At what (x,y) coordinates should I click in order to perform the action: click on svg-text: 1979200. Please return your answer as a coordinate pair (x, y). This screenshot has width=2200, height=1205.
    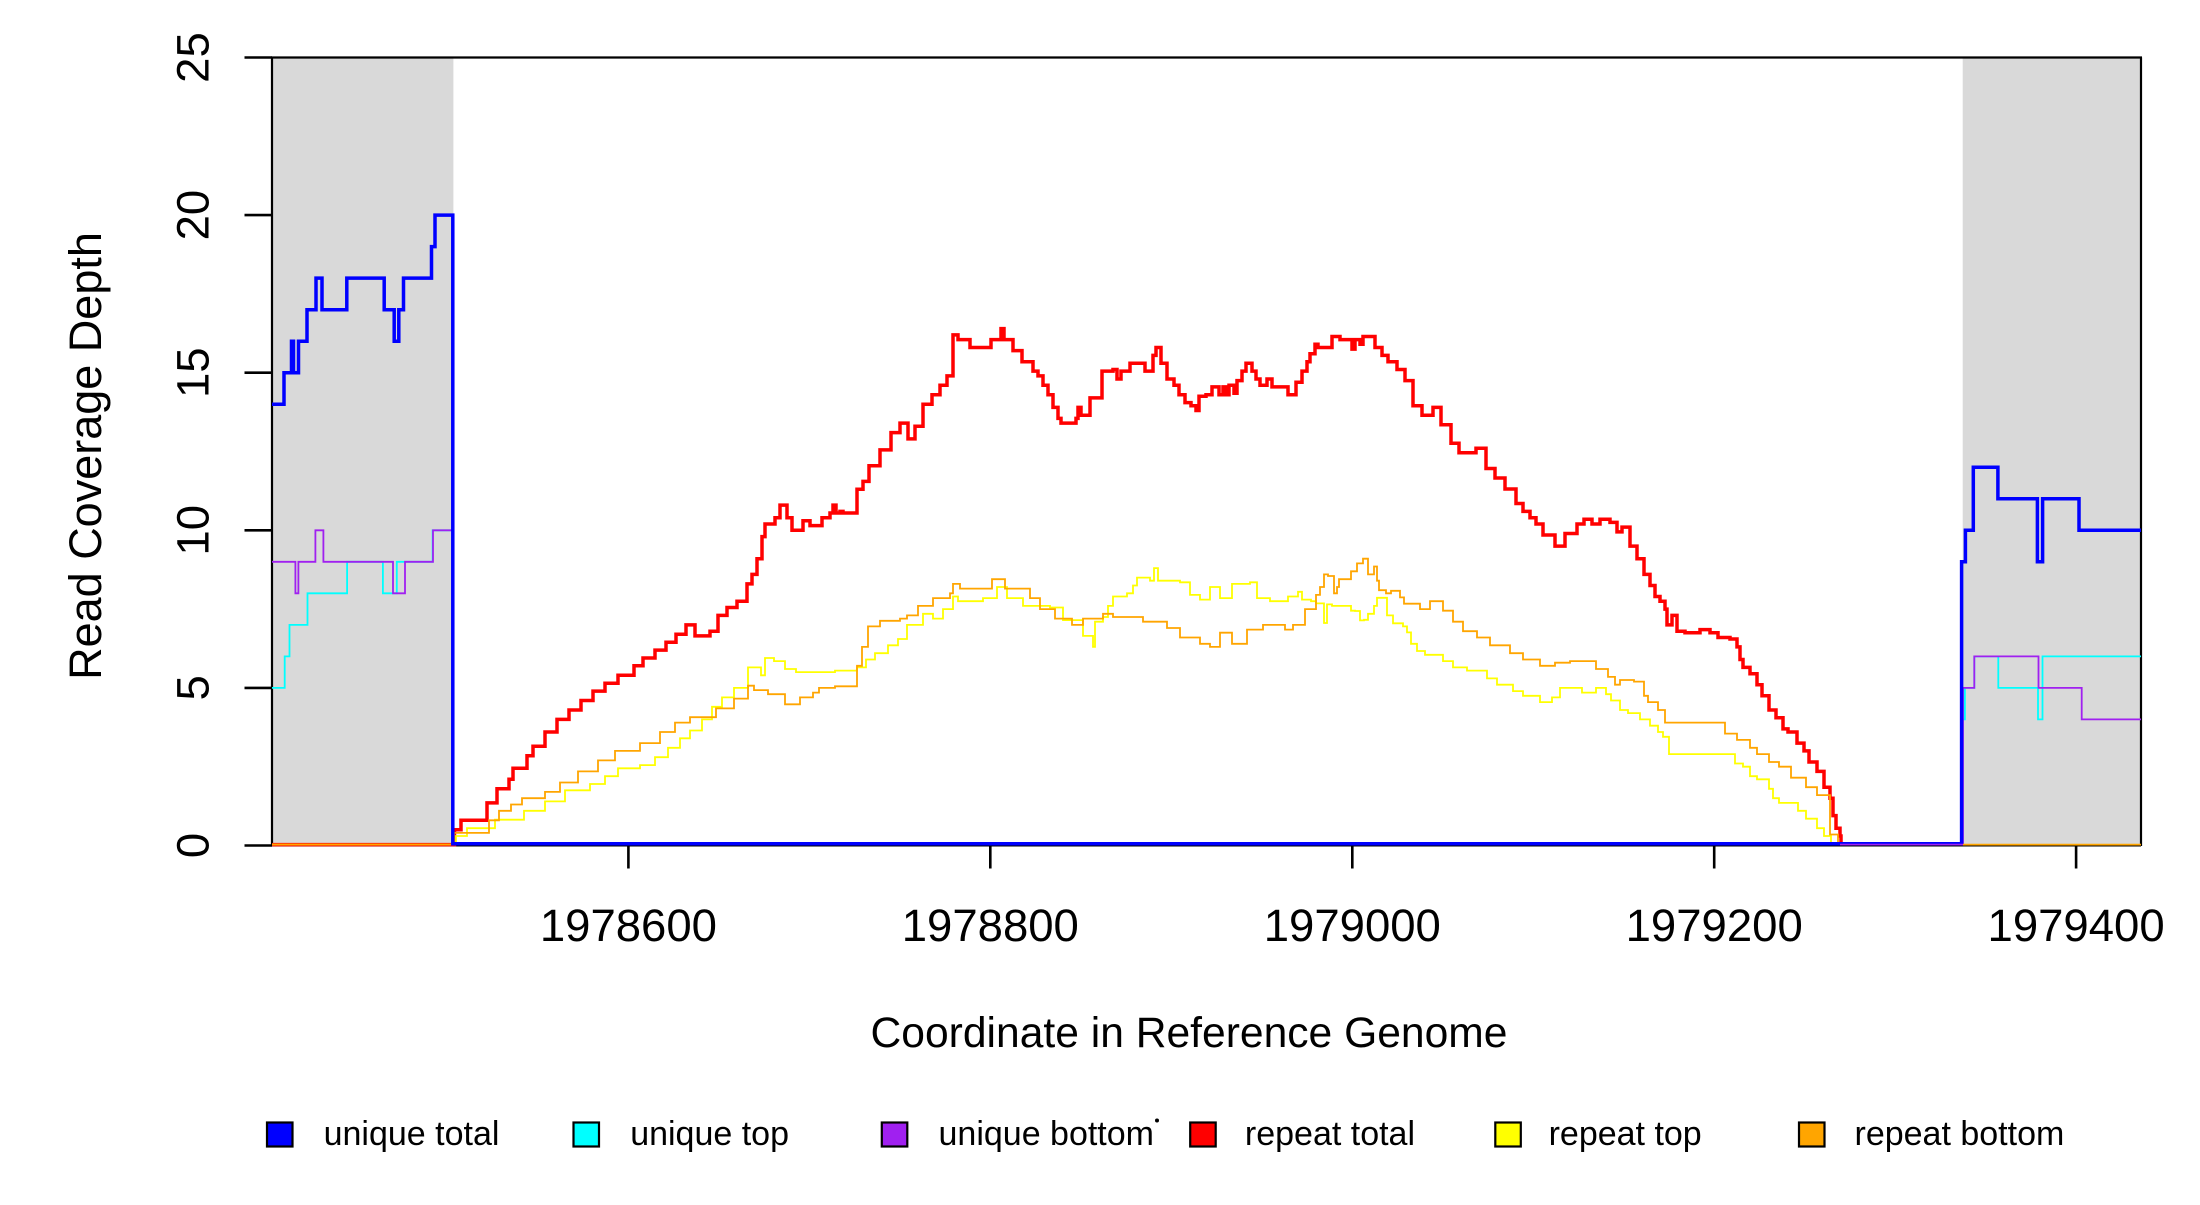
    Looking at the image, I should click on (1714, 925).